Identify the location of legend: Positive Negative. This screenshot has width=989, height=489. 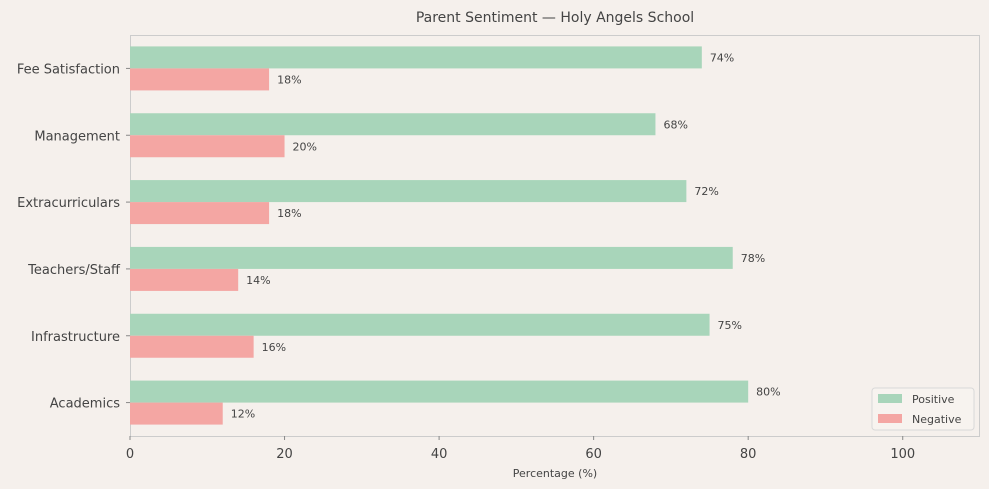
(923, 409).